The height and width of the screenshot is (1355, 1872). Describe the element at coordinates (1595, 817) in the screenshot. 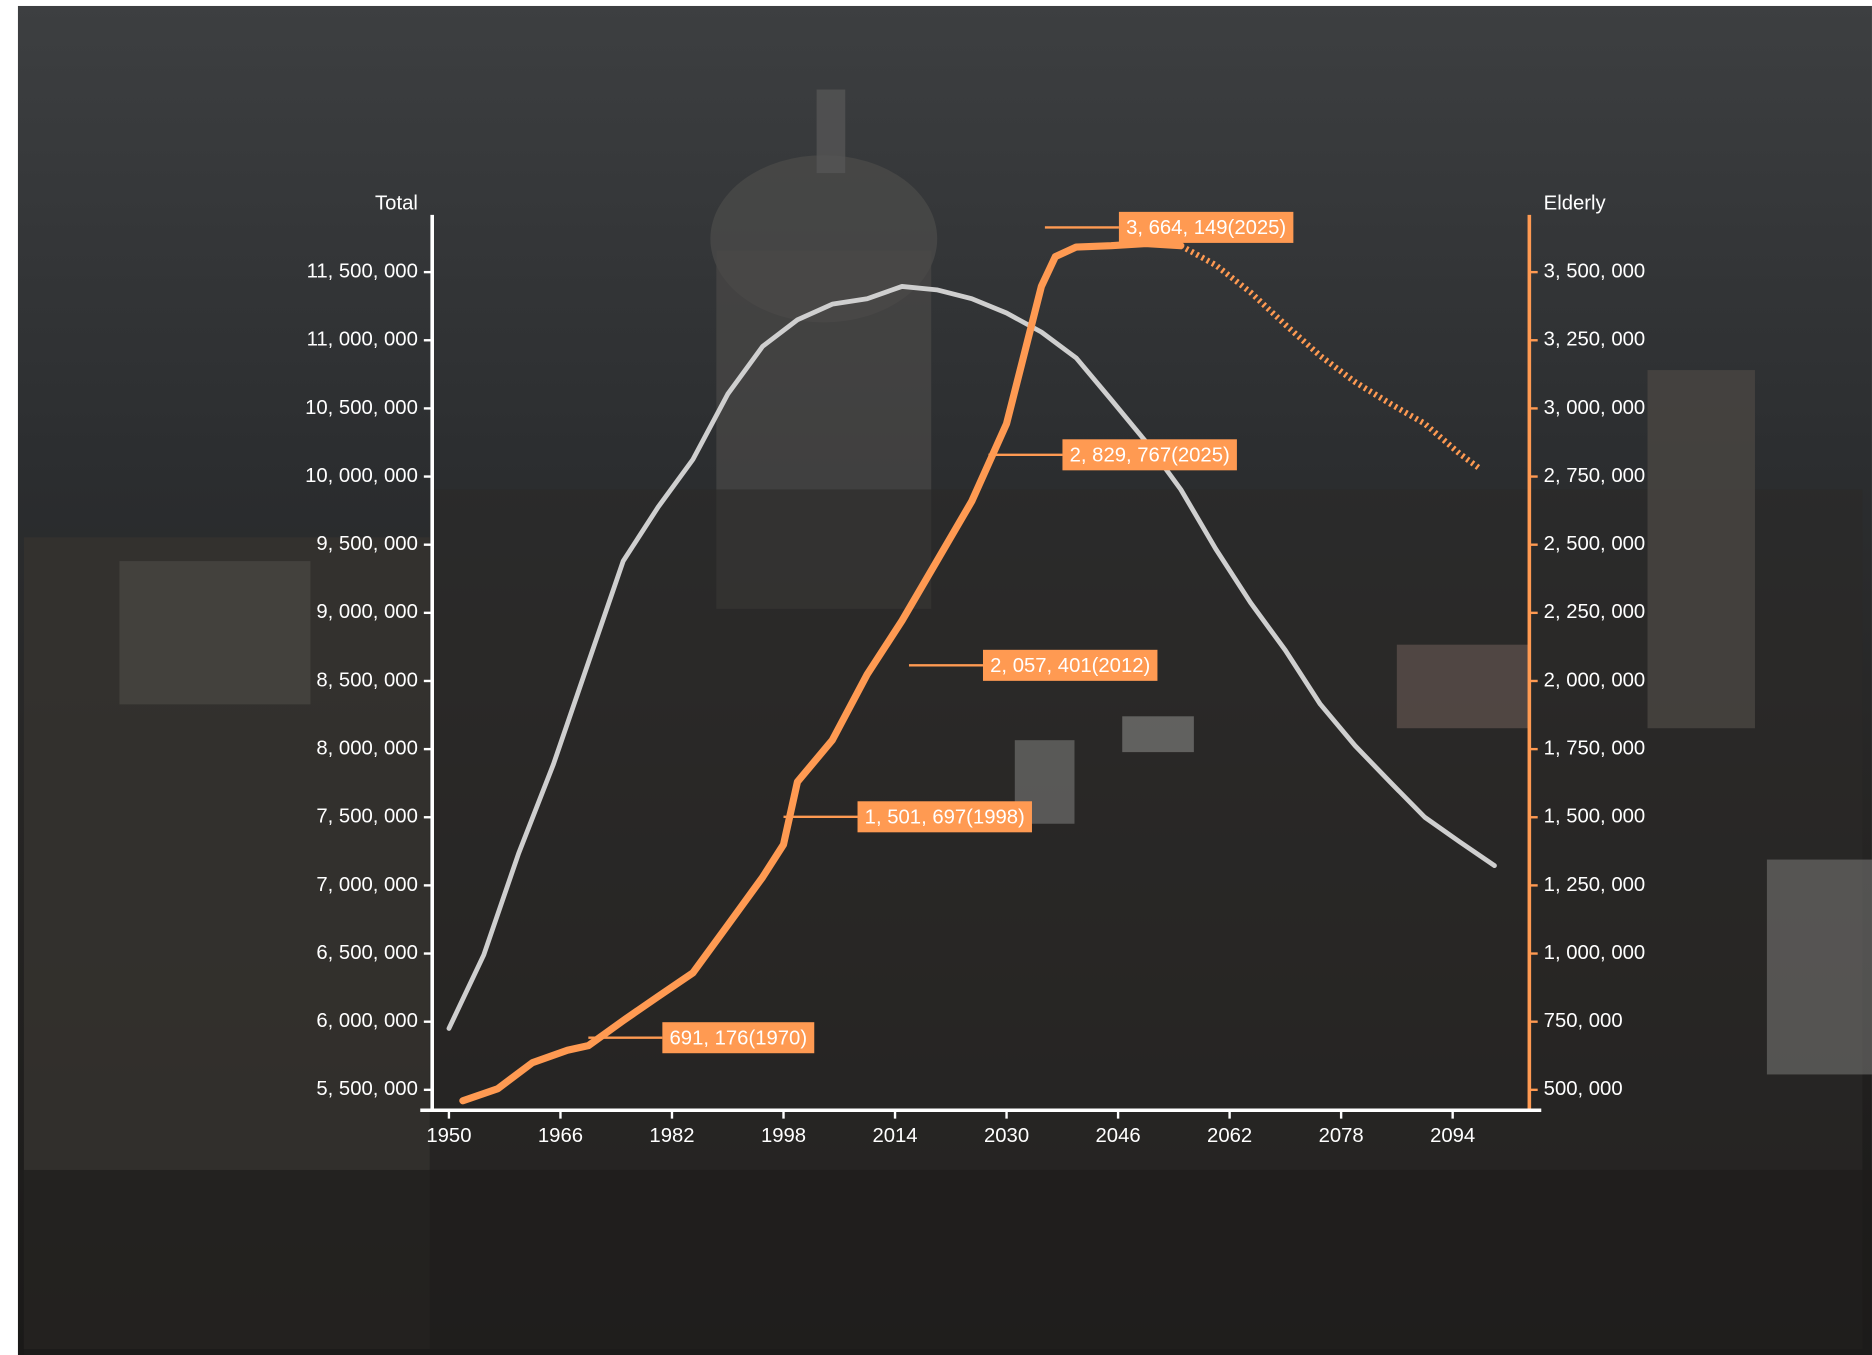

I see `y2-tick-label: 1, 500, 000` at that location.